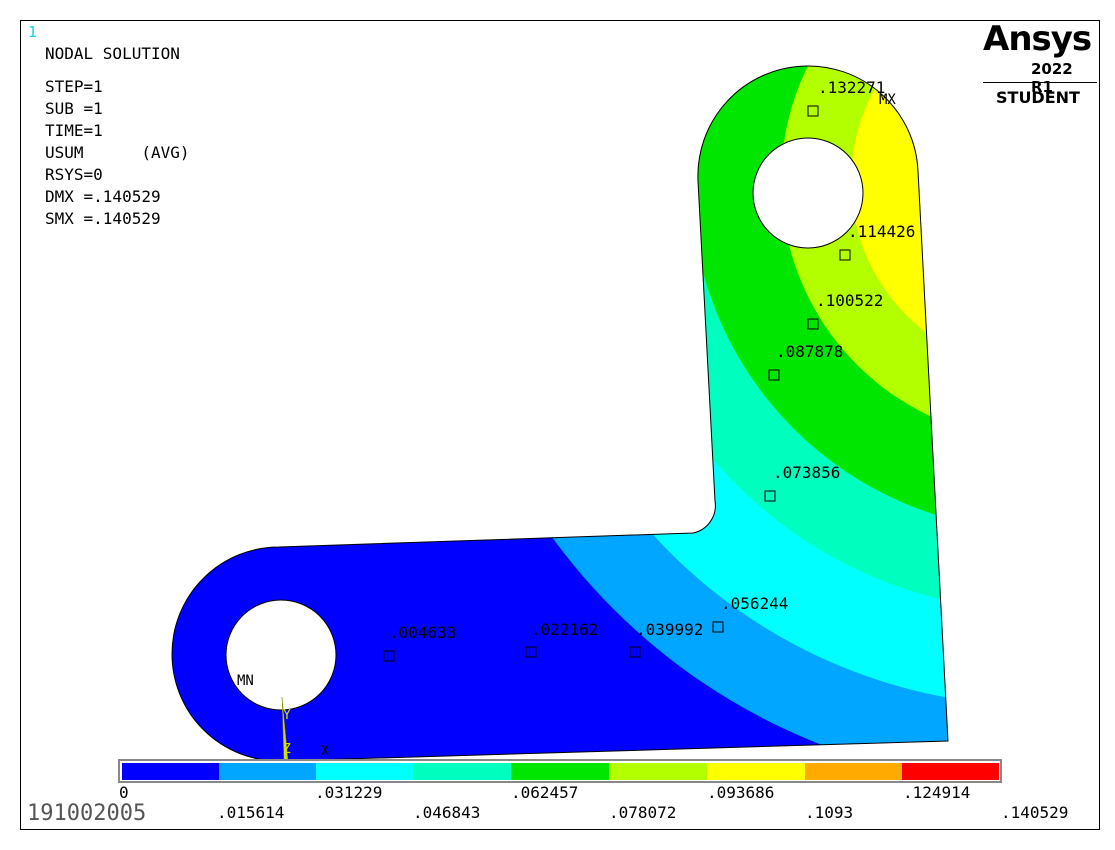  Describe the element at coordinates (74, 86) in the screenshot. I see `info-step: STEP=1` at that location.